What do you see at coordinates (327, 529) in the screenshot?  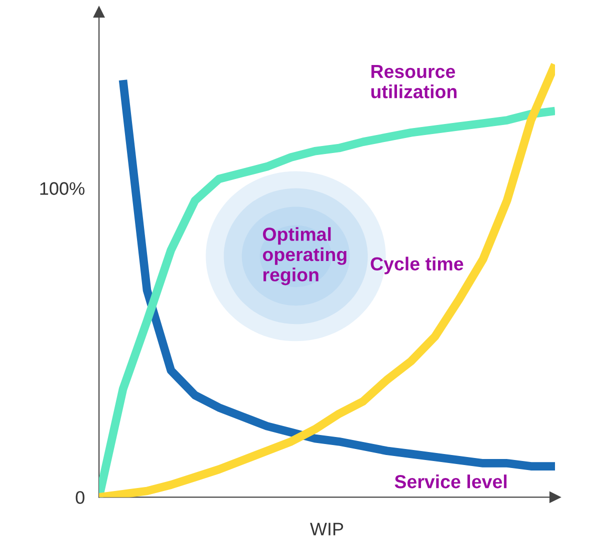 I see `x-axis-title: WIP` at bounding box center [327, 529].